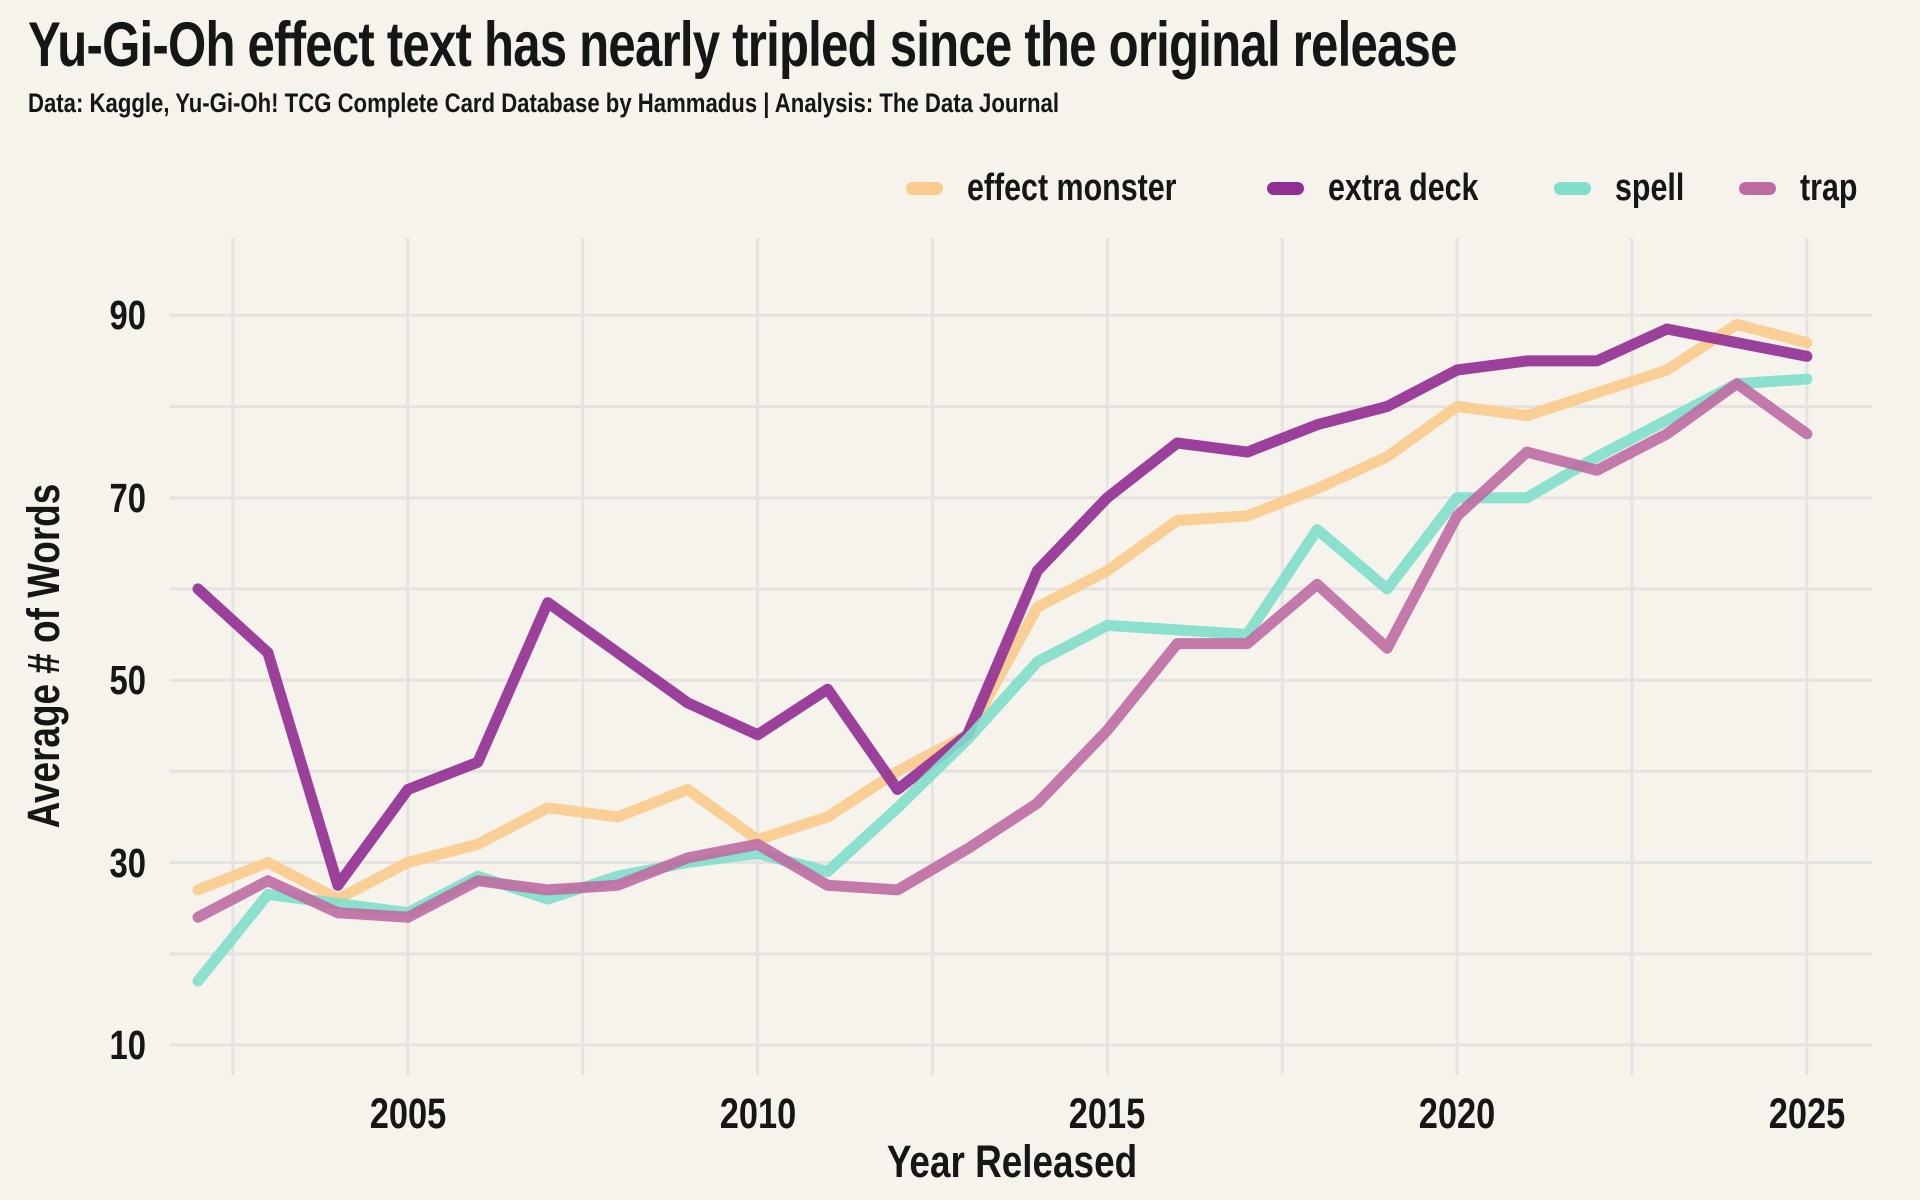 The image size is (1920, 1200). What do you see at coordinates (408, 1114) in the screenshot?
I see `x-tick-label: 2005` at bounding box center [408, 1114].